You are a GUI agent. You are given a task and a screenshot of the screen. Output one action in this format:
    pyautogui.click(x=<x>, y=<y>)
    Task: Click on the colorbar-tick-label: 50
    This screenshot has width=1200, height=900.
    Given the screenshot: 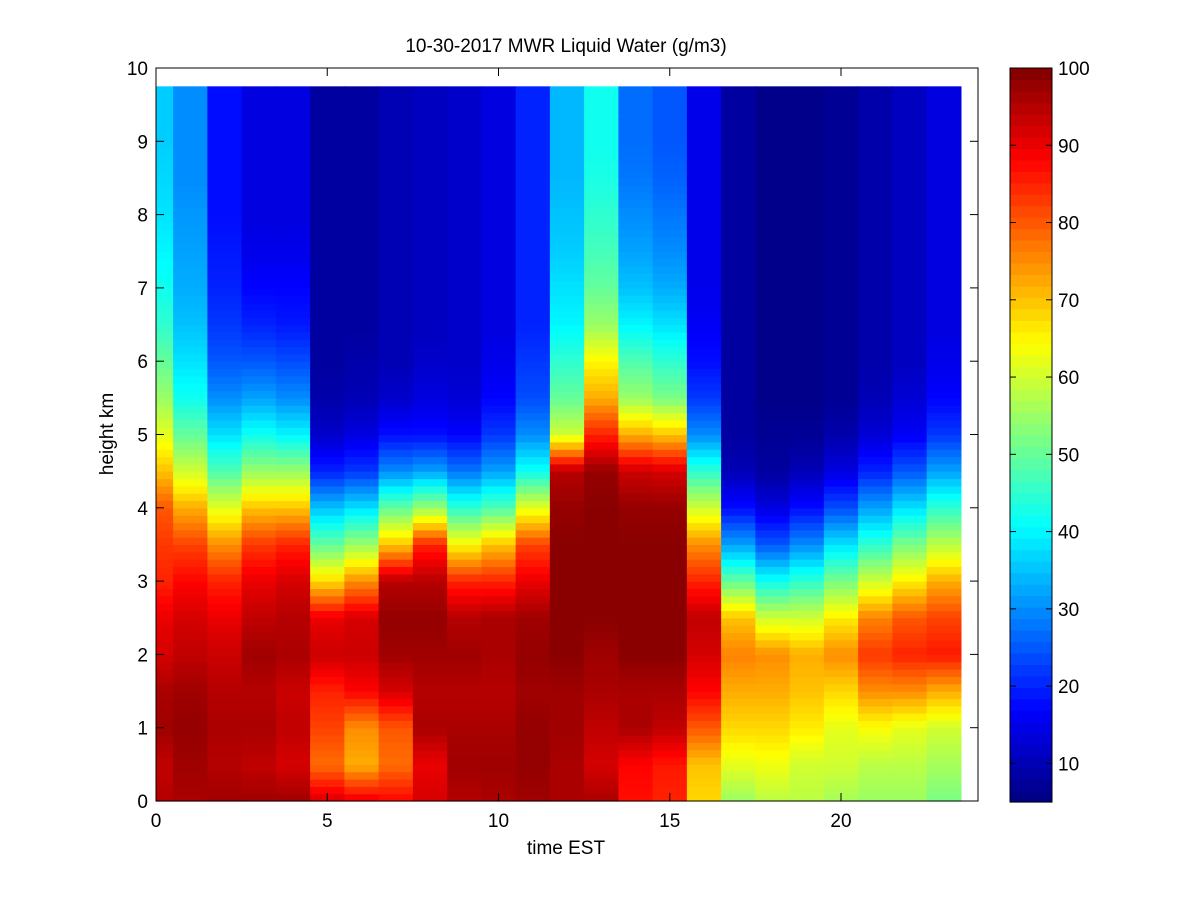 What is the action you would take?
    pyautogui.click(x=1068, y=455)
    